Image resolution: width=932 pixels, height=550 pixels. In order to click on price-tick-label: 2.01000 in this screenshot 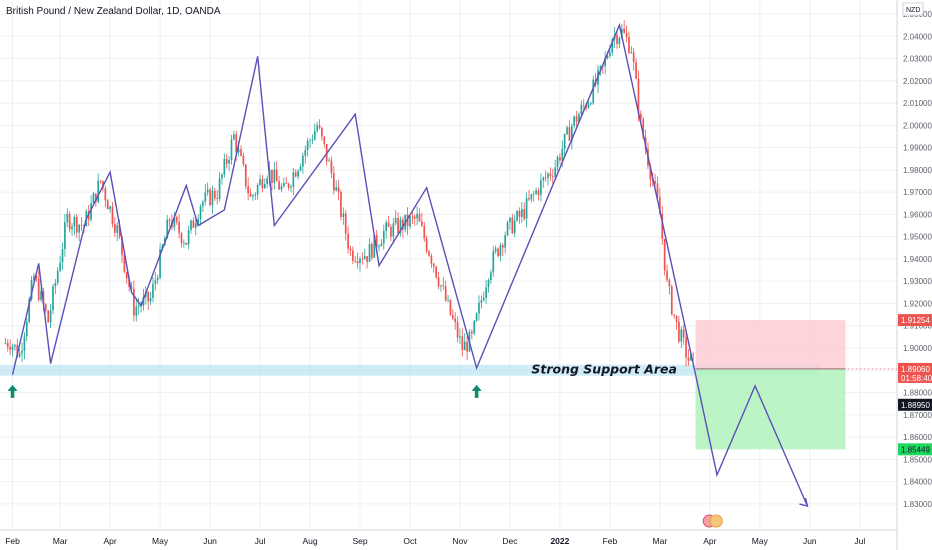, I will do `click(917, 103)`.